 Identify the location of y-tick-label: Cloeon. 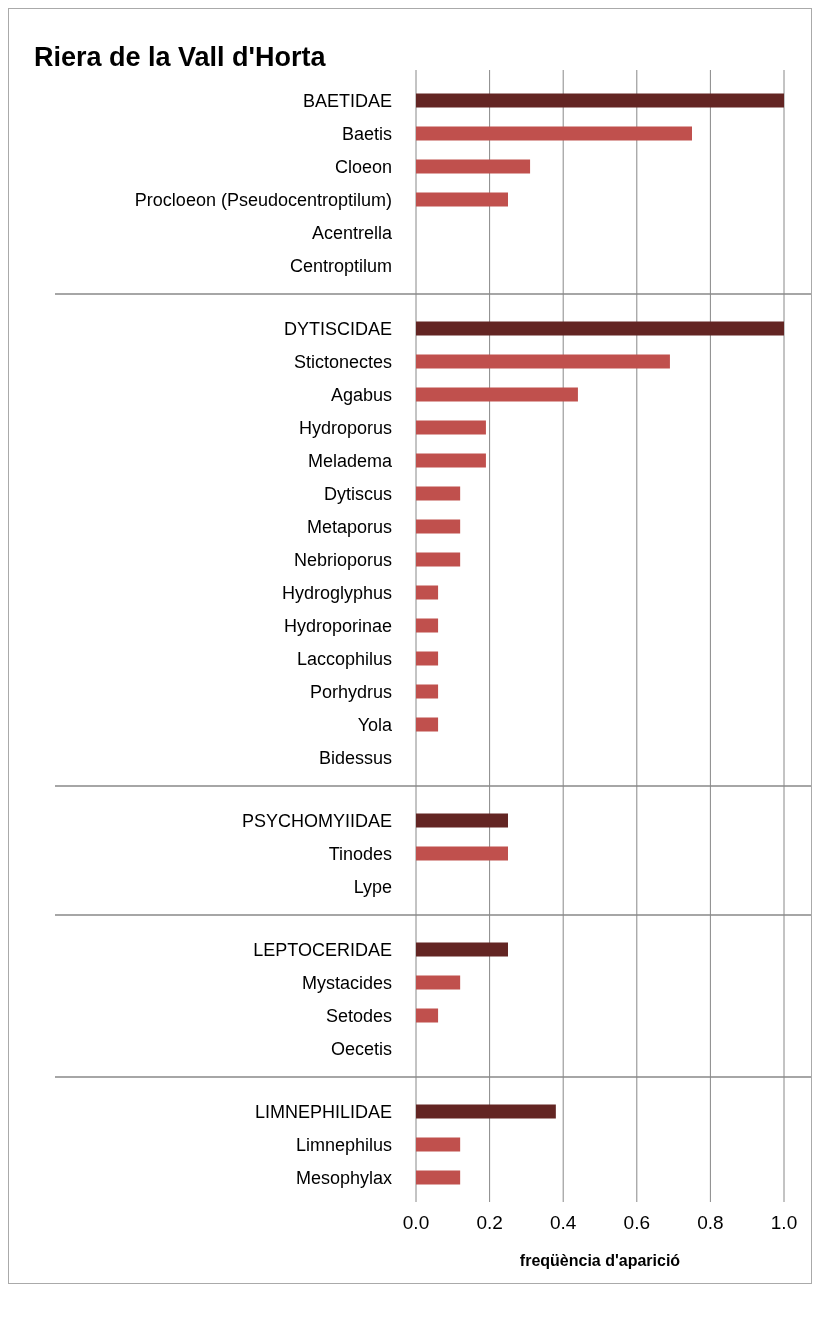
(363, 166).